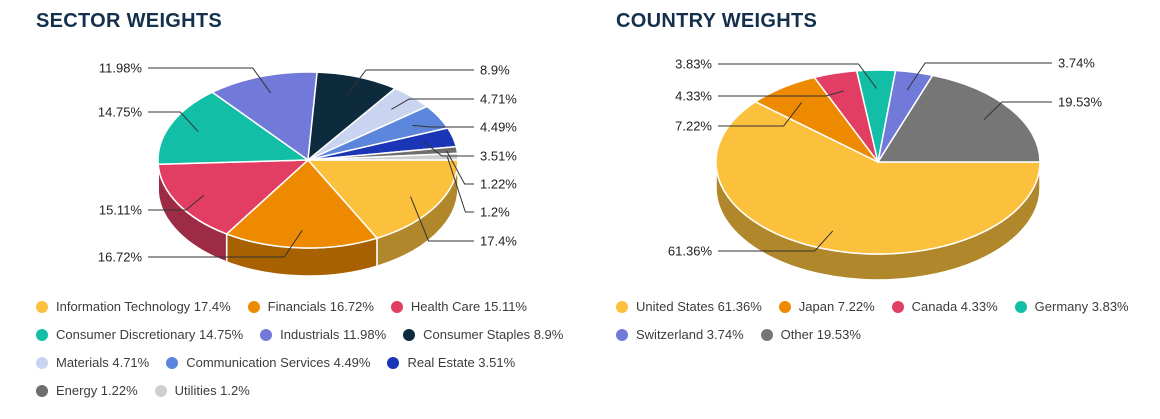 The width and height of the screenshot is (1160, 419). What do you see at coordinates (383, 156) in the screenshot?
I see `pie-slice-utilities` at bounding box center [383, 156].